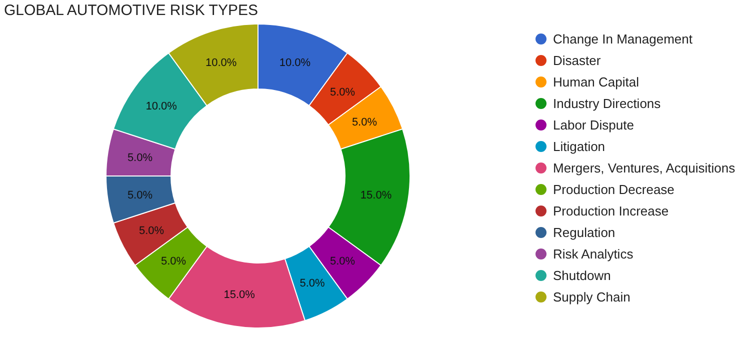 The height and width of the screenshot is (347, 740). What do you see at coordinates (607, 104) in the screenshot?
I see `legend-label: Industry Directions` at bounding box center [607, 104].